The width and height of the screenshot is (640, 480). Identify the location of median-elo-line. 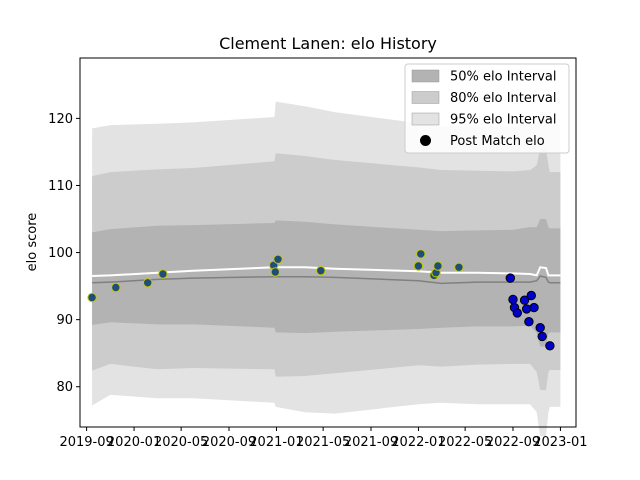
(326, 271).